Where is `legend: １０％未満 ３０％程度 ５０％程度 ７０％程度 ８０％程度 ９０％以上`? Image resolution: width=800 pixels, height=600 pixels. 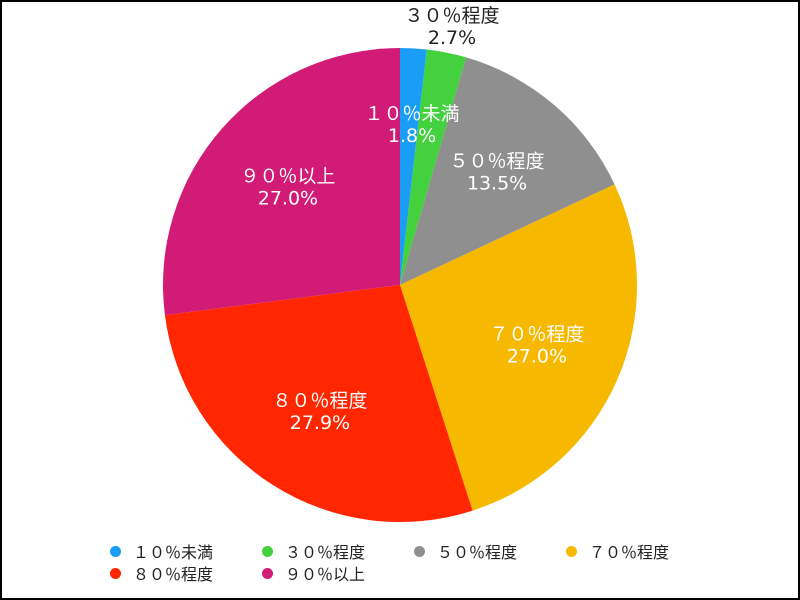 legend: １０％未満 ３０％程度 ５０％程度 ７０％程度 ８０％程度 ９０％以上 is located at coordinates (420, 562).